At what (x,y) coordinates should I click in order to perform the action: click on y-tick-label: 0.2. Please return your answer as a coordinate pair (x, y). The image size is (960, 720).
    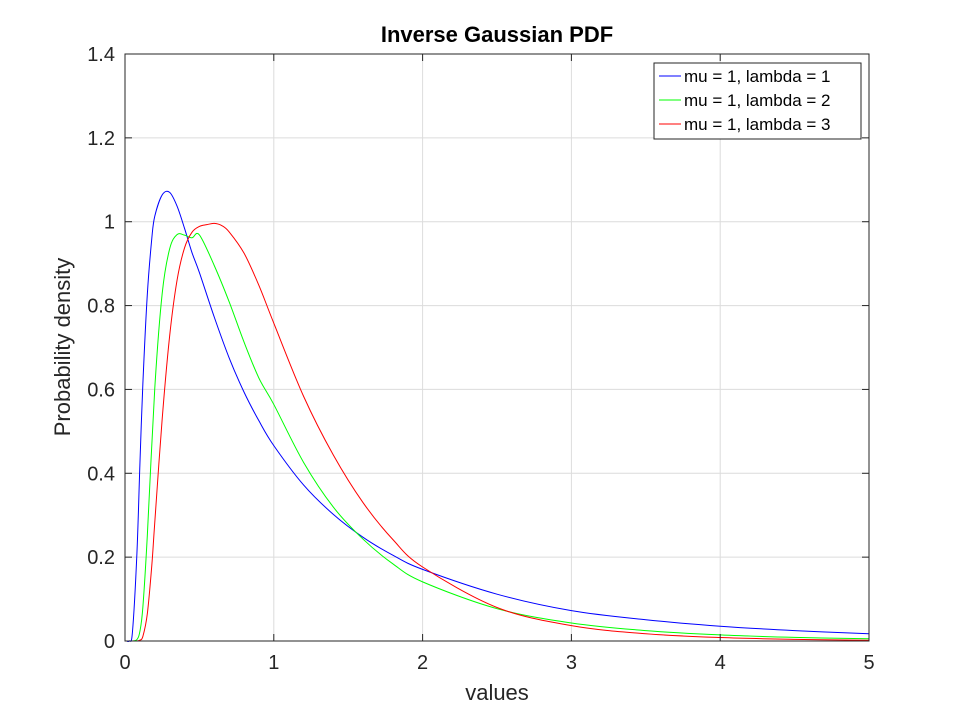
    Looking at the image, I should click on (101, 558).